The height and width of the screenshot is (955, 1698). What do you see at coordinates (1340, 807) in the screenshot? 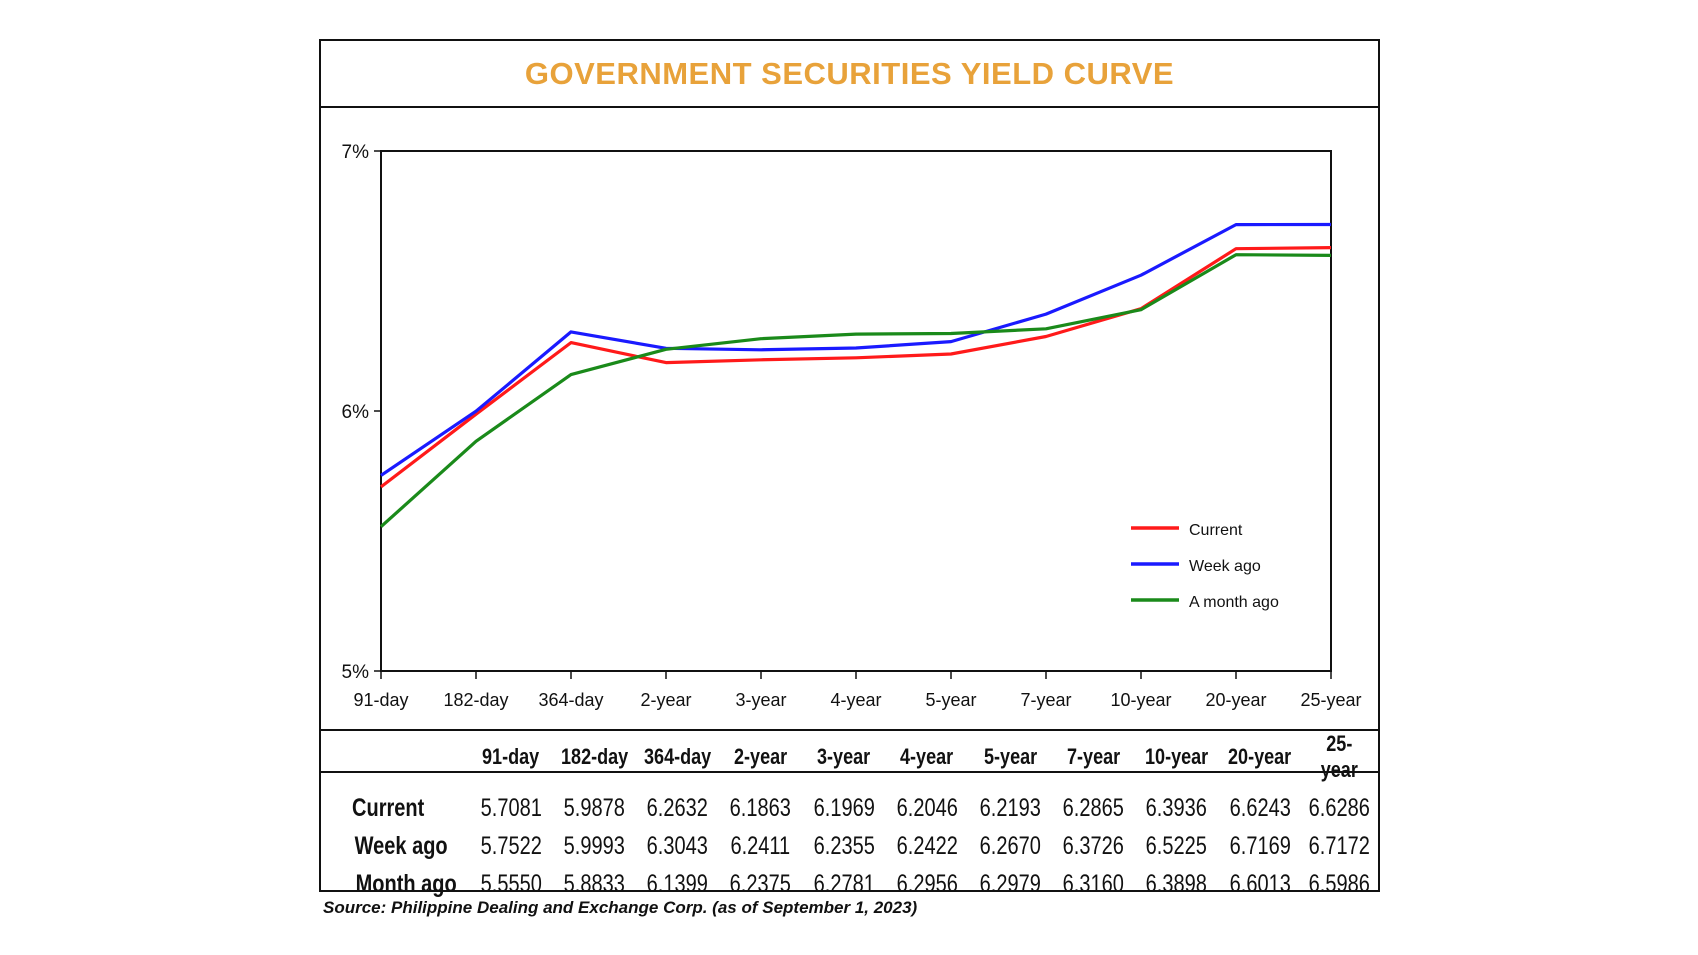
I see `table-cell: 6.6286` at bounding box center [1340, 807].